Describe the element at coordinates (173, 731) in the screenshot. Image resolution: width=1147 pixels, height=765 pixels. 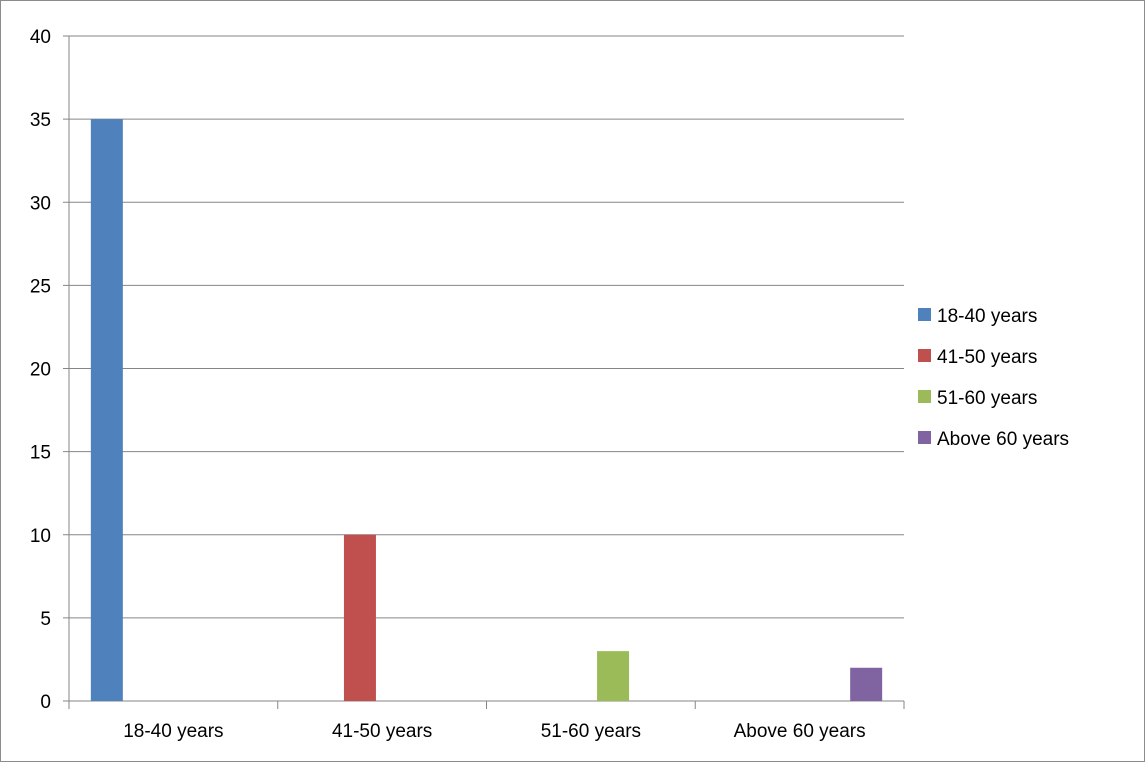
I see `x-tick-label-0: 18-40 years` at that location.